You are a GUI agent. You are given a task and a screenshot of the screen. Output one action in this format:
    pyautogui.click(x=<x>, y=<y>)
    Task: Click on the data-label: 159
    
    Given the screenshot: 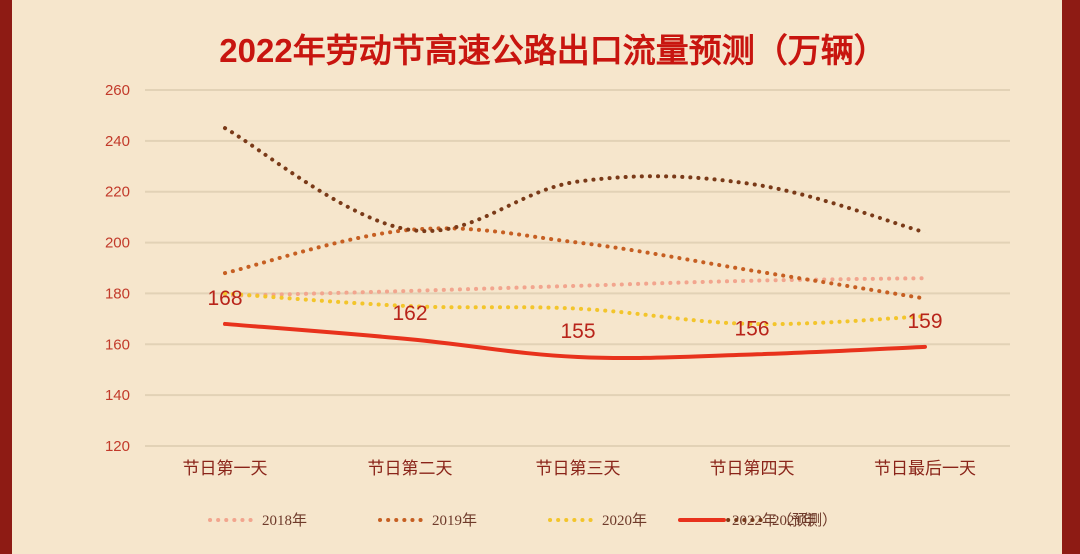 What is the action you would take?
    pyautogui.click(x=924, y=321)
    